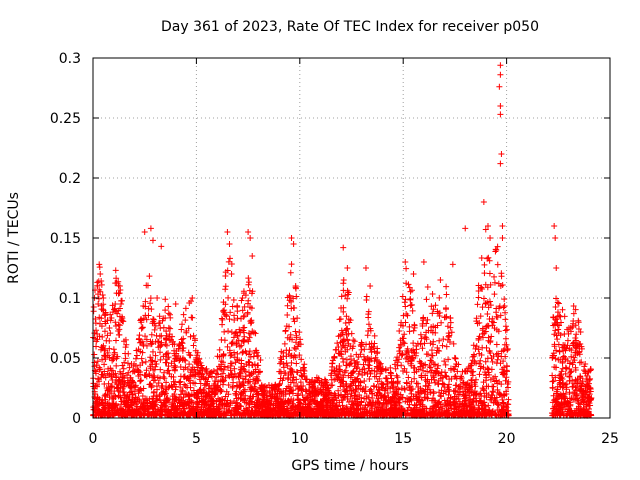 The height and width of the screenshot is (480, 640). Describe the element at coordinates (610, 439) in the screenshot. I see `x-tick-label: 25` at that location.